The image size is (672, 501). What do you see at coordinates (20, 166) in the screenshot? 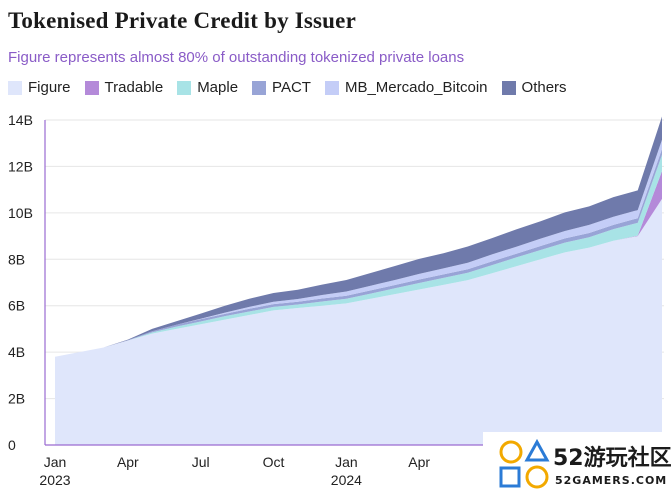
I see `y-tick-label: 12B` at bounding box center [20, 166].